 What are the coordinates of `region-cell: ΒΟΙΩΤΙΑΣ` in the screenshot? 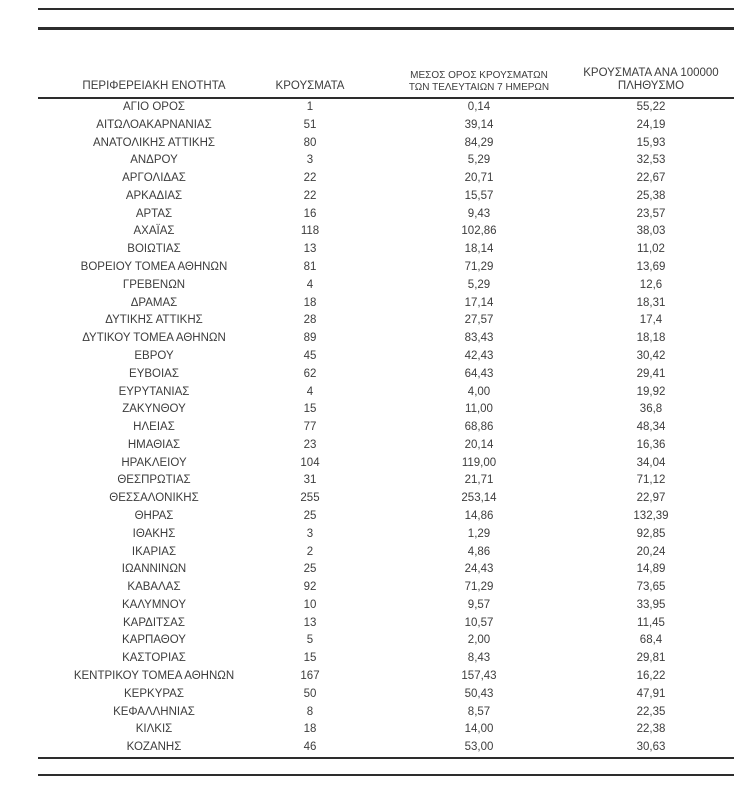 It's located at (154, 249).